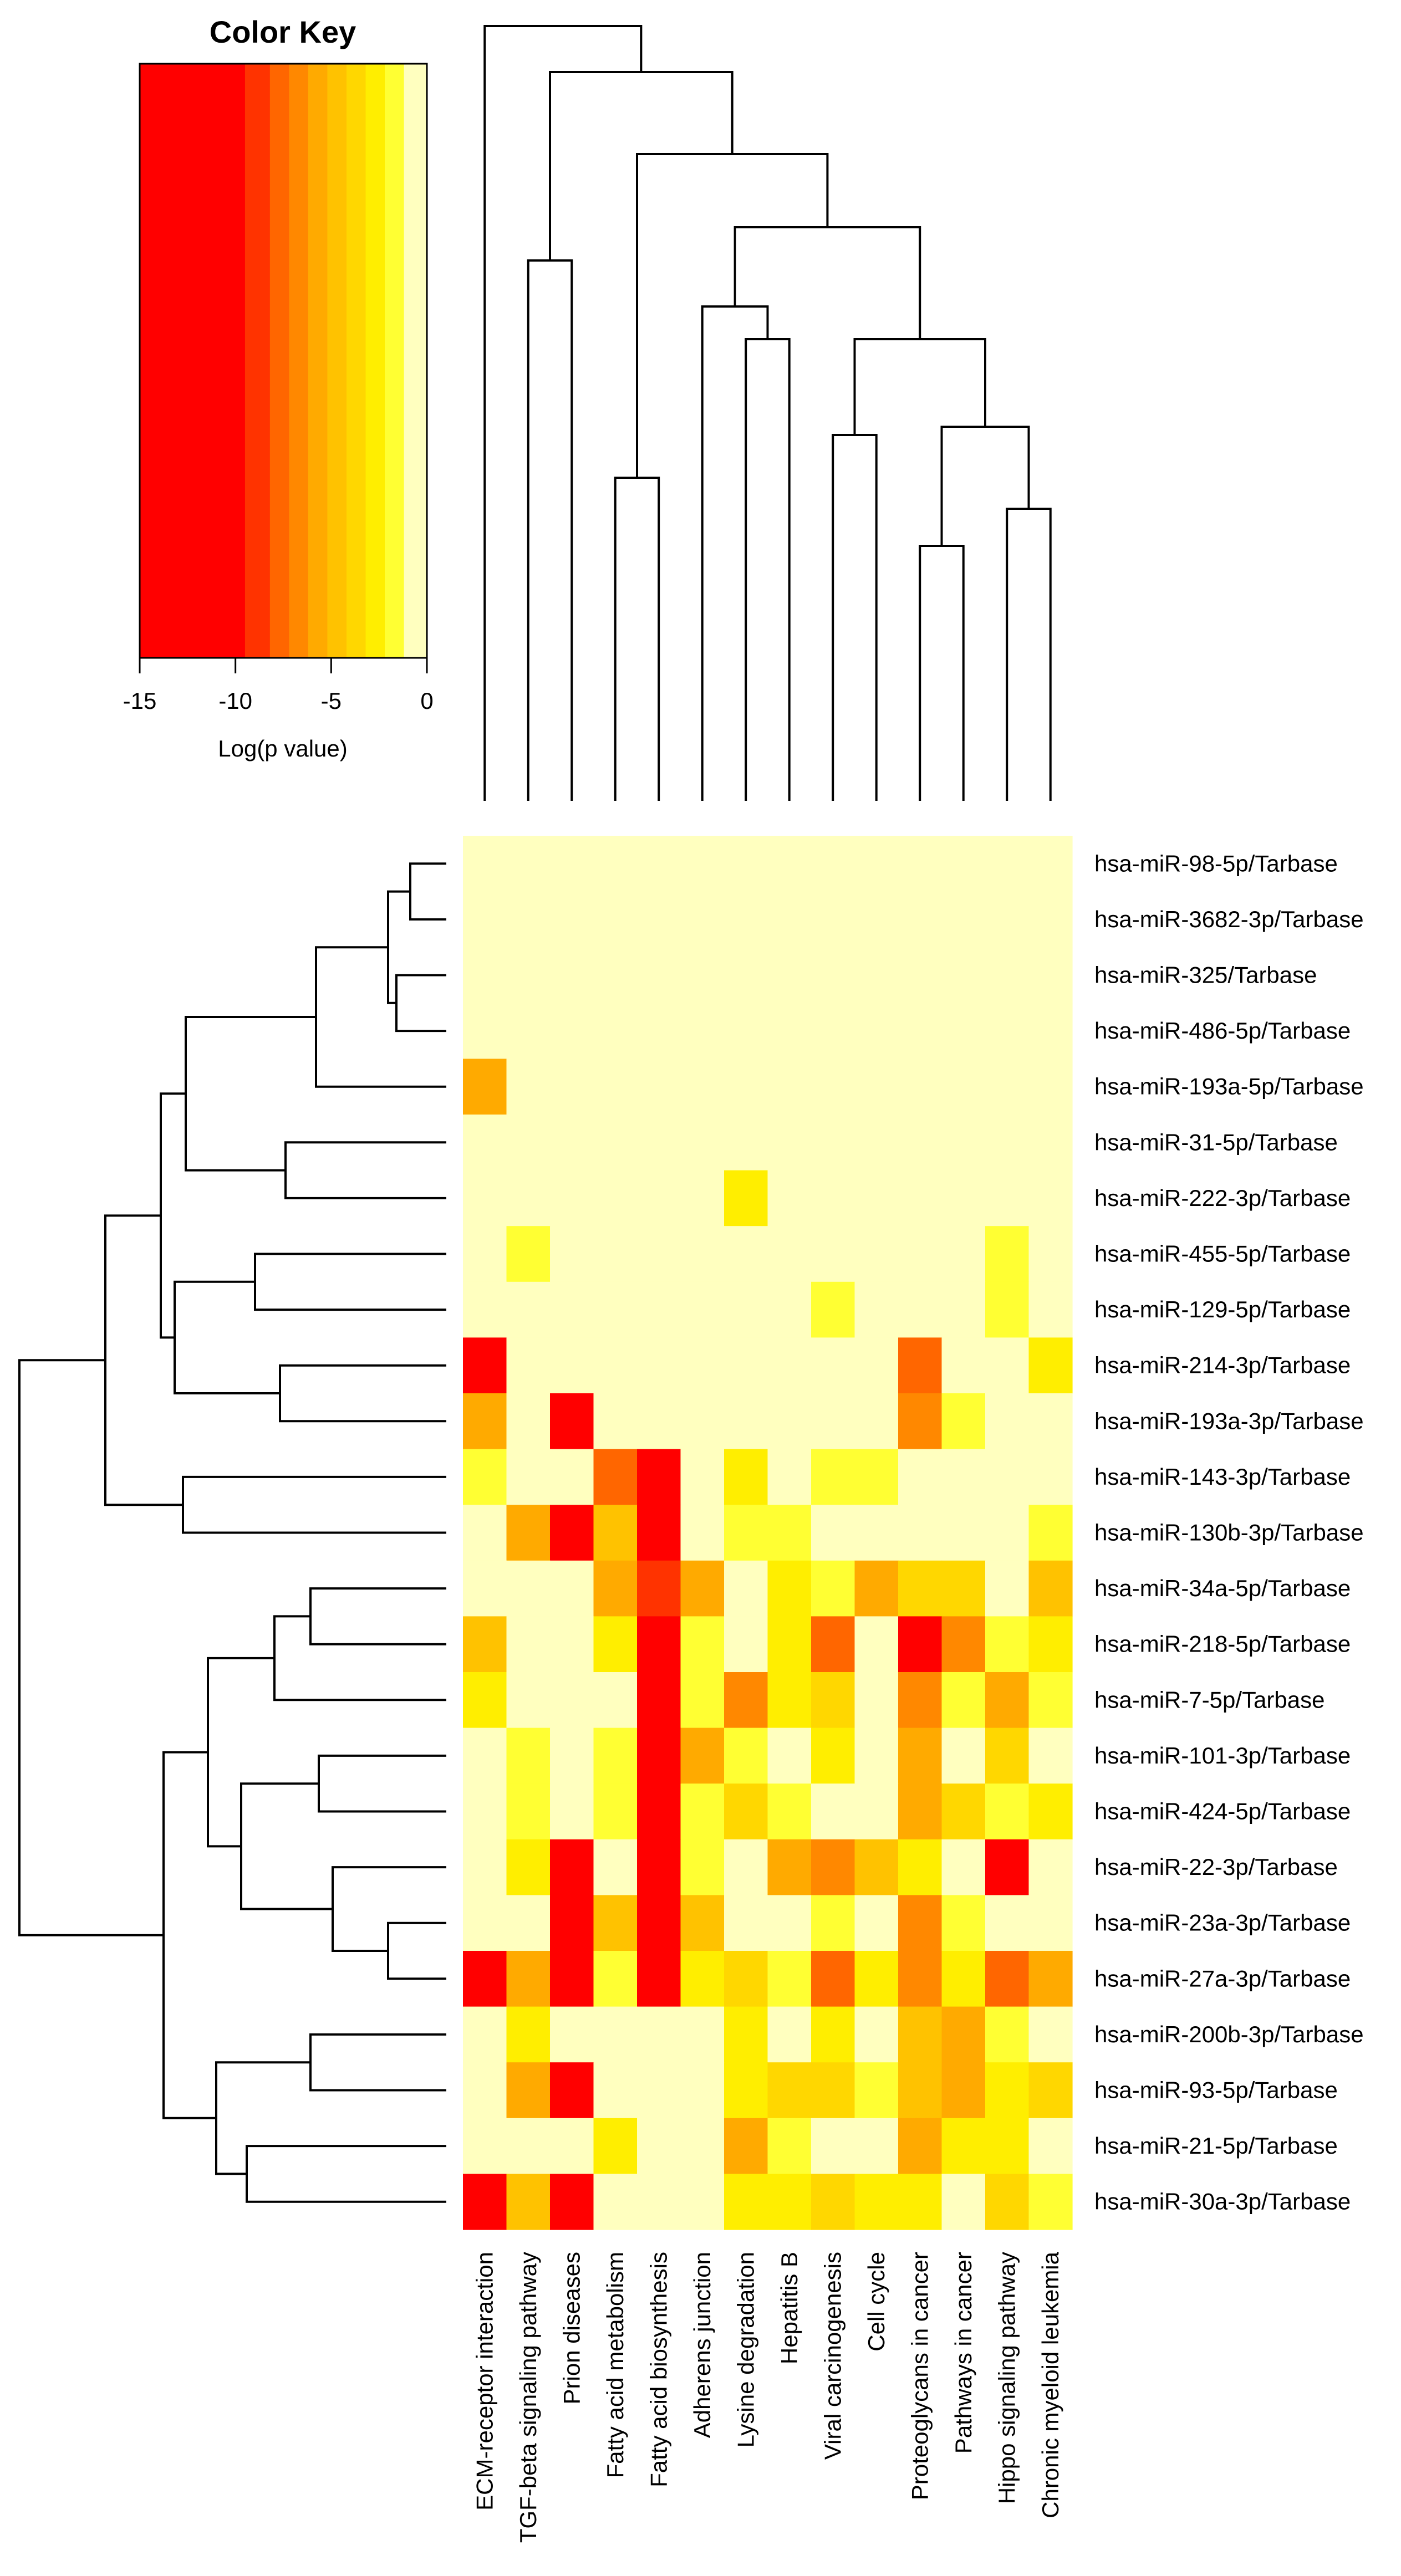 This screenshot has height=2576, width=1401. I want to click on column-label: Hippo signaling pathway, so click(1007, 2378).